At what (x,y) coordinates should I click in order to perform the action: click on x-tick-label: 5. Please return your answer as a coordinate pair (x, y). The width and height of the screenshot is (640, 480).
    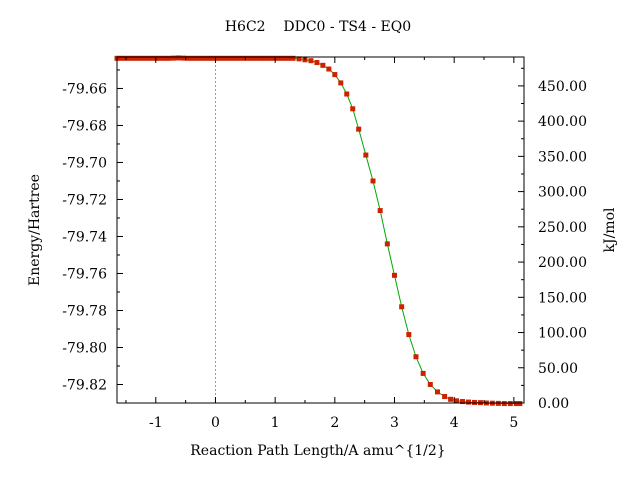
    Looking at the image, I should click on (513, 423).